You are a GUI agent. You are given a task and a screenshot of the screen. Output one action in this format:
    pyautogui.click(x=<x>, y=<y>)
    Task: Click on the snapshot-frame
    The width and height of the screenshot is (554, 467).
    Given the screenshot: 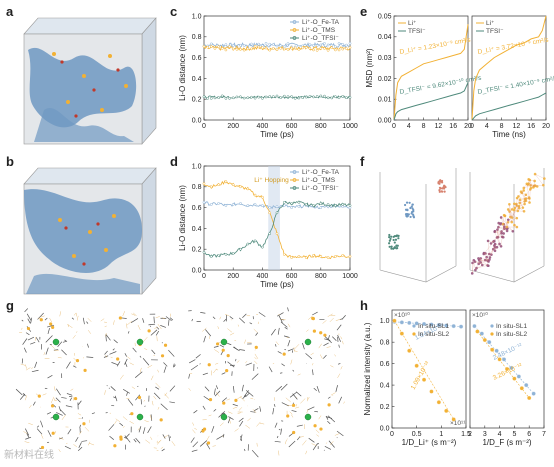 What is the action you would take?
    pyautogui.click(x=308, y=419)
    